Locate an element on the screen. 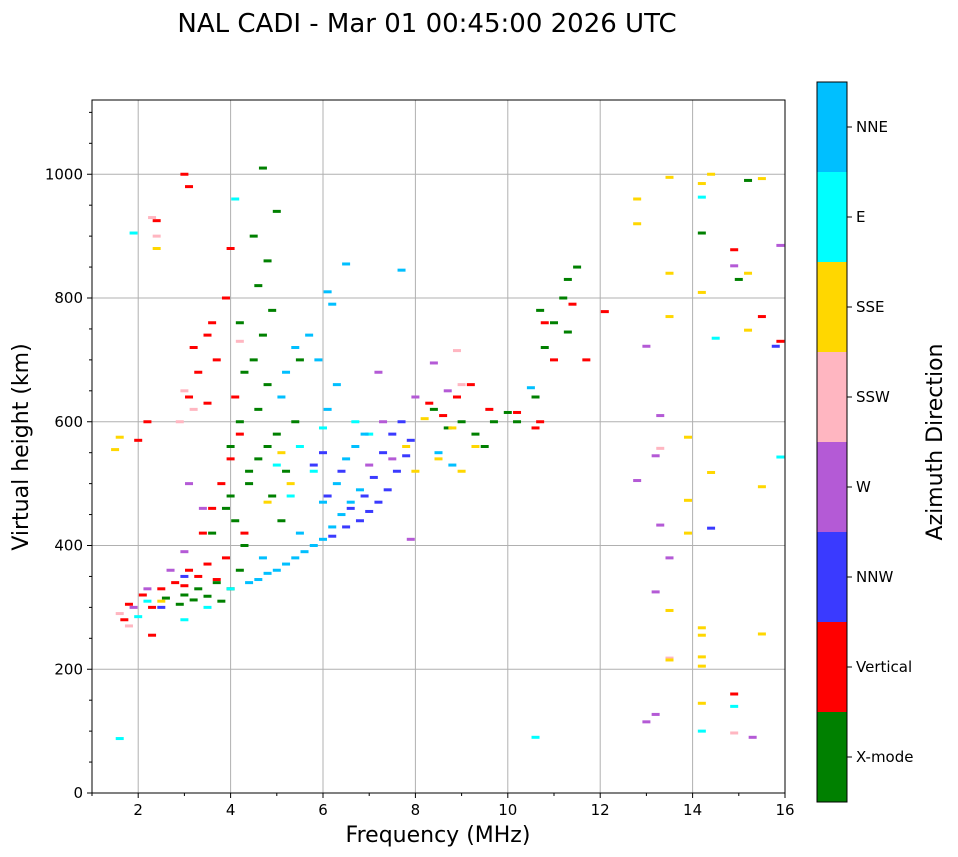  x-tick-label: 14 is located at coordinates (692, 810).